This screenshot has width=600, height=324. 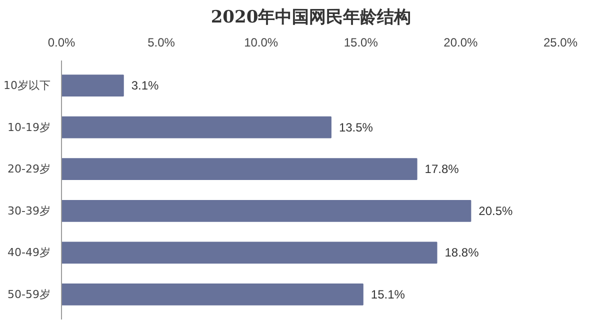 What do you see at coordinates (29, 211) in the screenshot?
I see `y-tick-label: 30-39岁` at bounding box center [29, 211].